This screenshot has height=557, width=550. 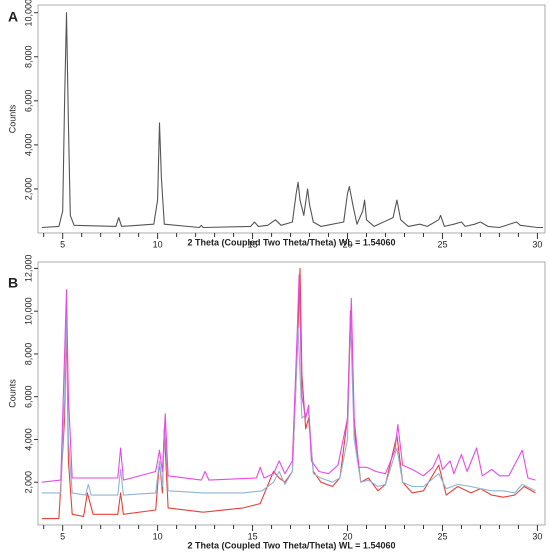 What do you see at coordinates (13, 283) in the screenshot?
I see `panel-label: B` at bounding box center [13, 283].